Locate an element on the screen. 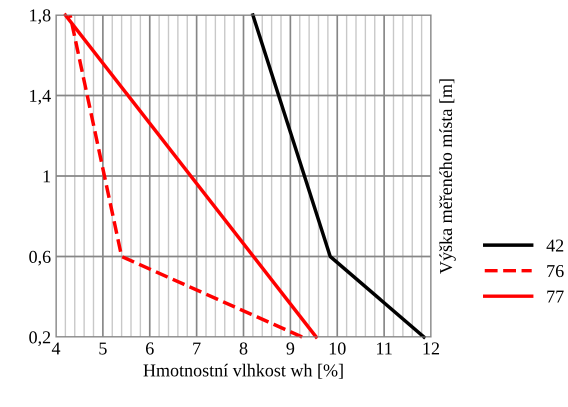 This screenshot has width=568, height=407. x-tick-label: 5 is located at coordinates (103, 348).